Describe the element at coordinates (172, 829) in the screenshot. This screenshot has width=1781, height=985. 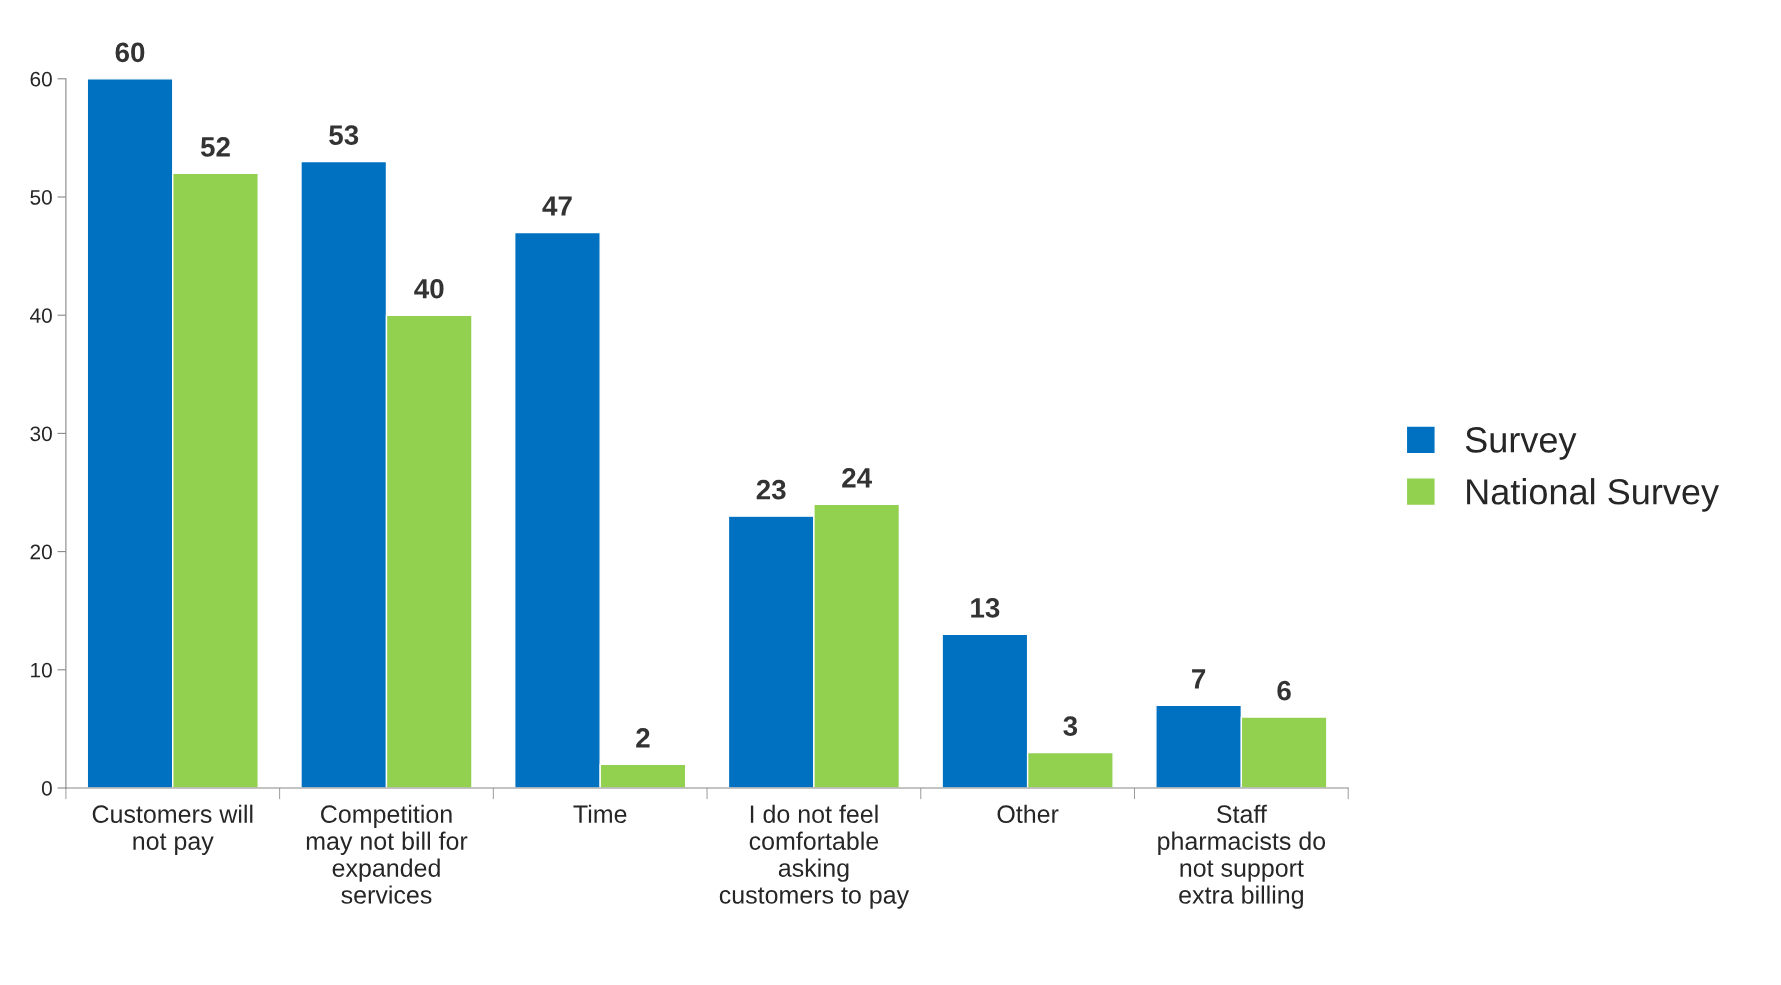
I see `x-tick-label: Customers will not pay` at that location.